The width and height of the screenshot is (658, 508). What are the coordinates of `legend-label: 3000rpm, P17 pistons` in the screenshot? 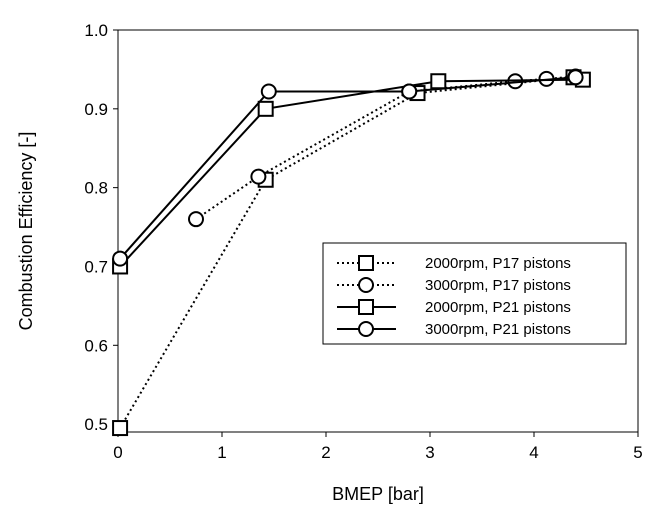 It's located at (498, 285).